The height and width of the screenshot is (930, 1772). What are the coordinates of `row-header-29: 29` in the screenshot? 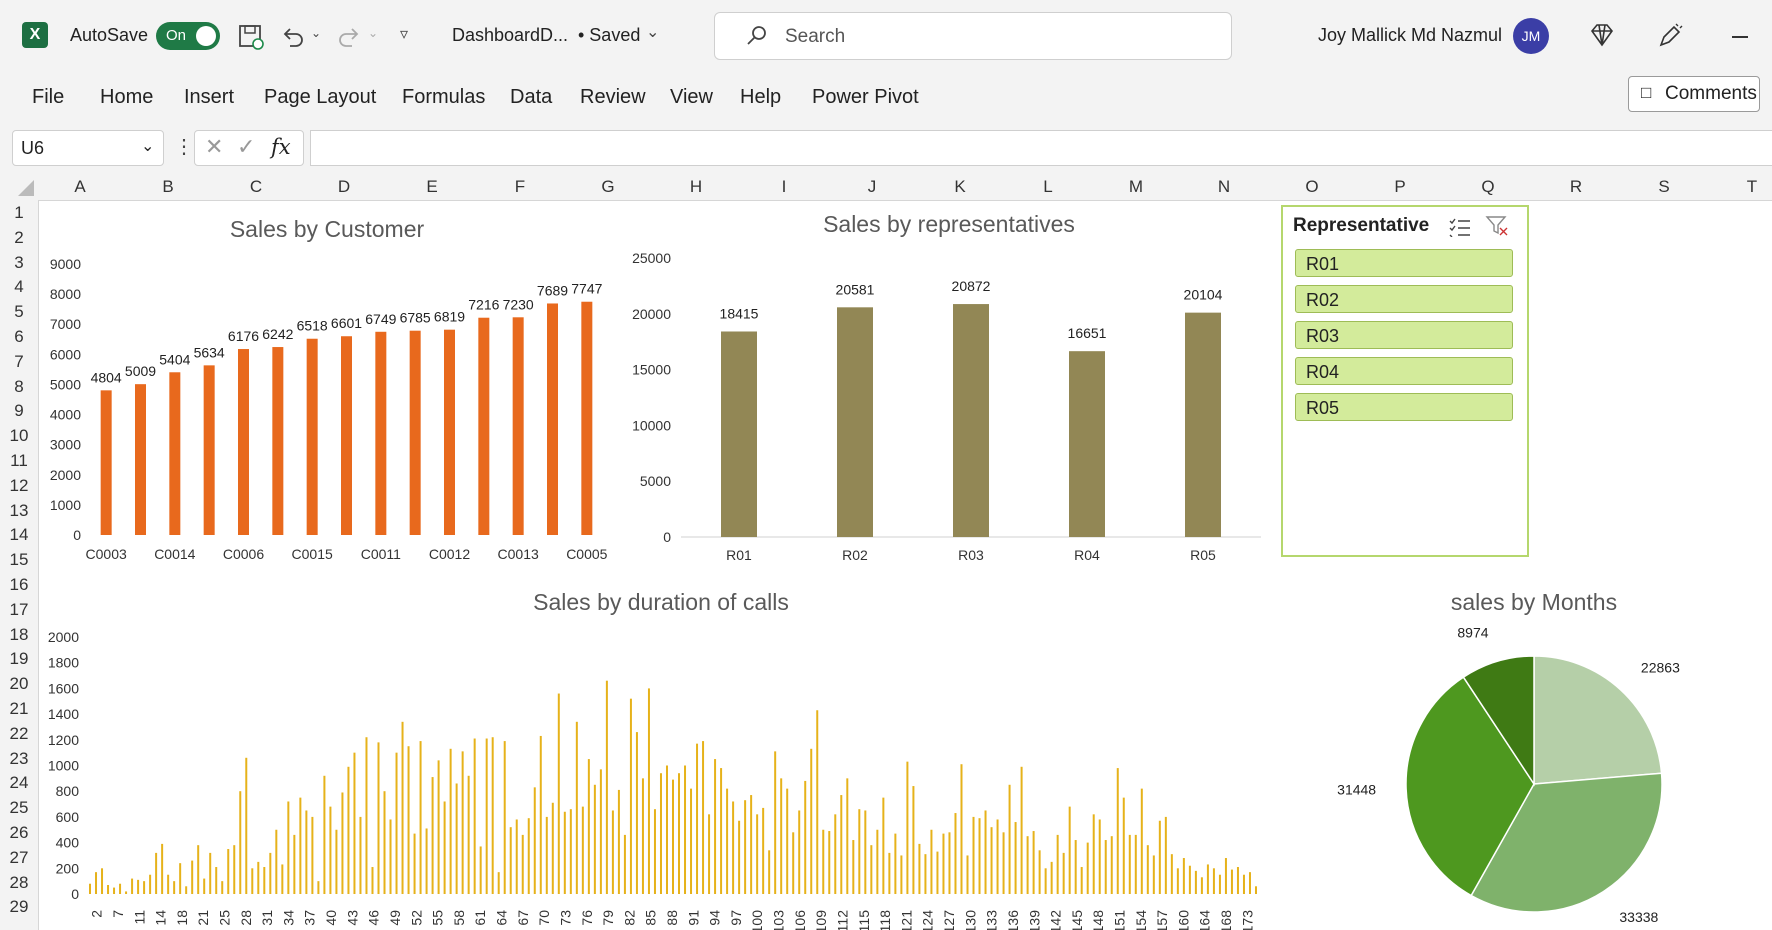 It's located at (19, 907).